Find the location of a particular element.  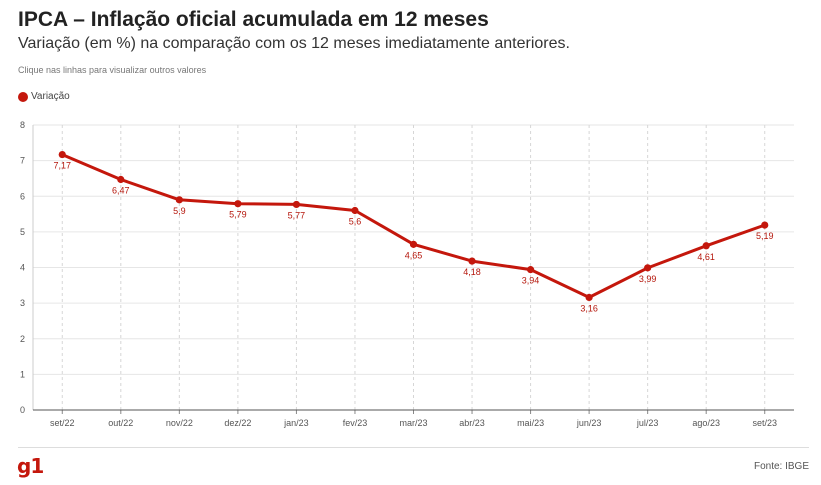

data-label: 4,65 is located at coordinates (414, 255).